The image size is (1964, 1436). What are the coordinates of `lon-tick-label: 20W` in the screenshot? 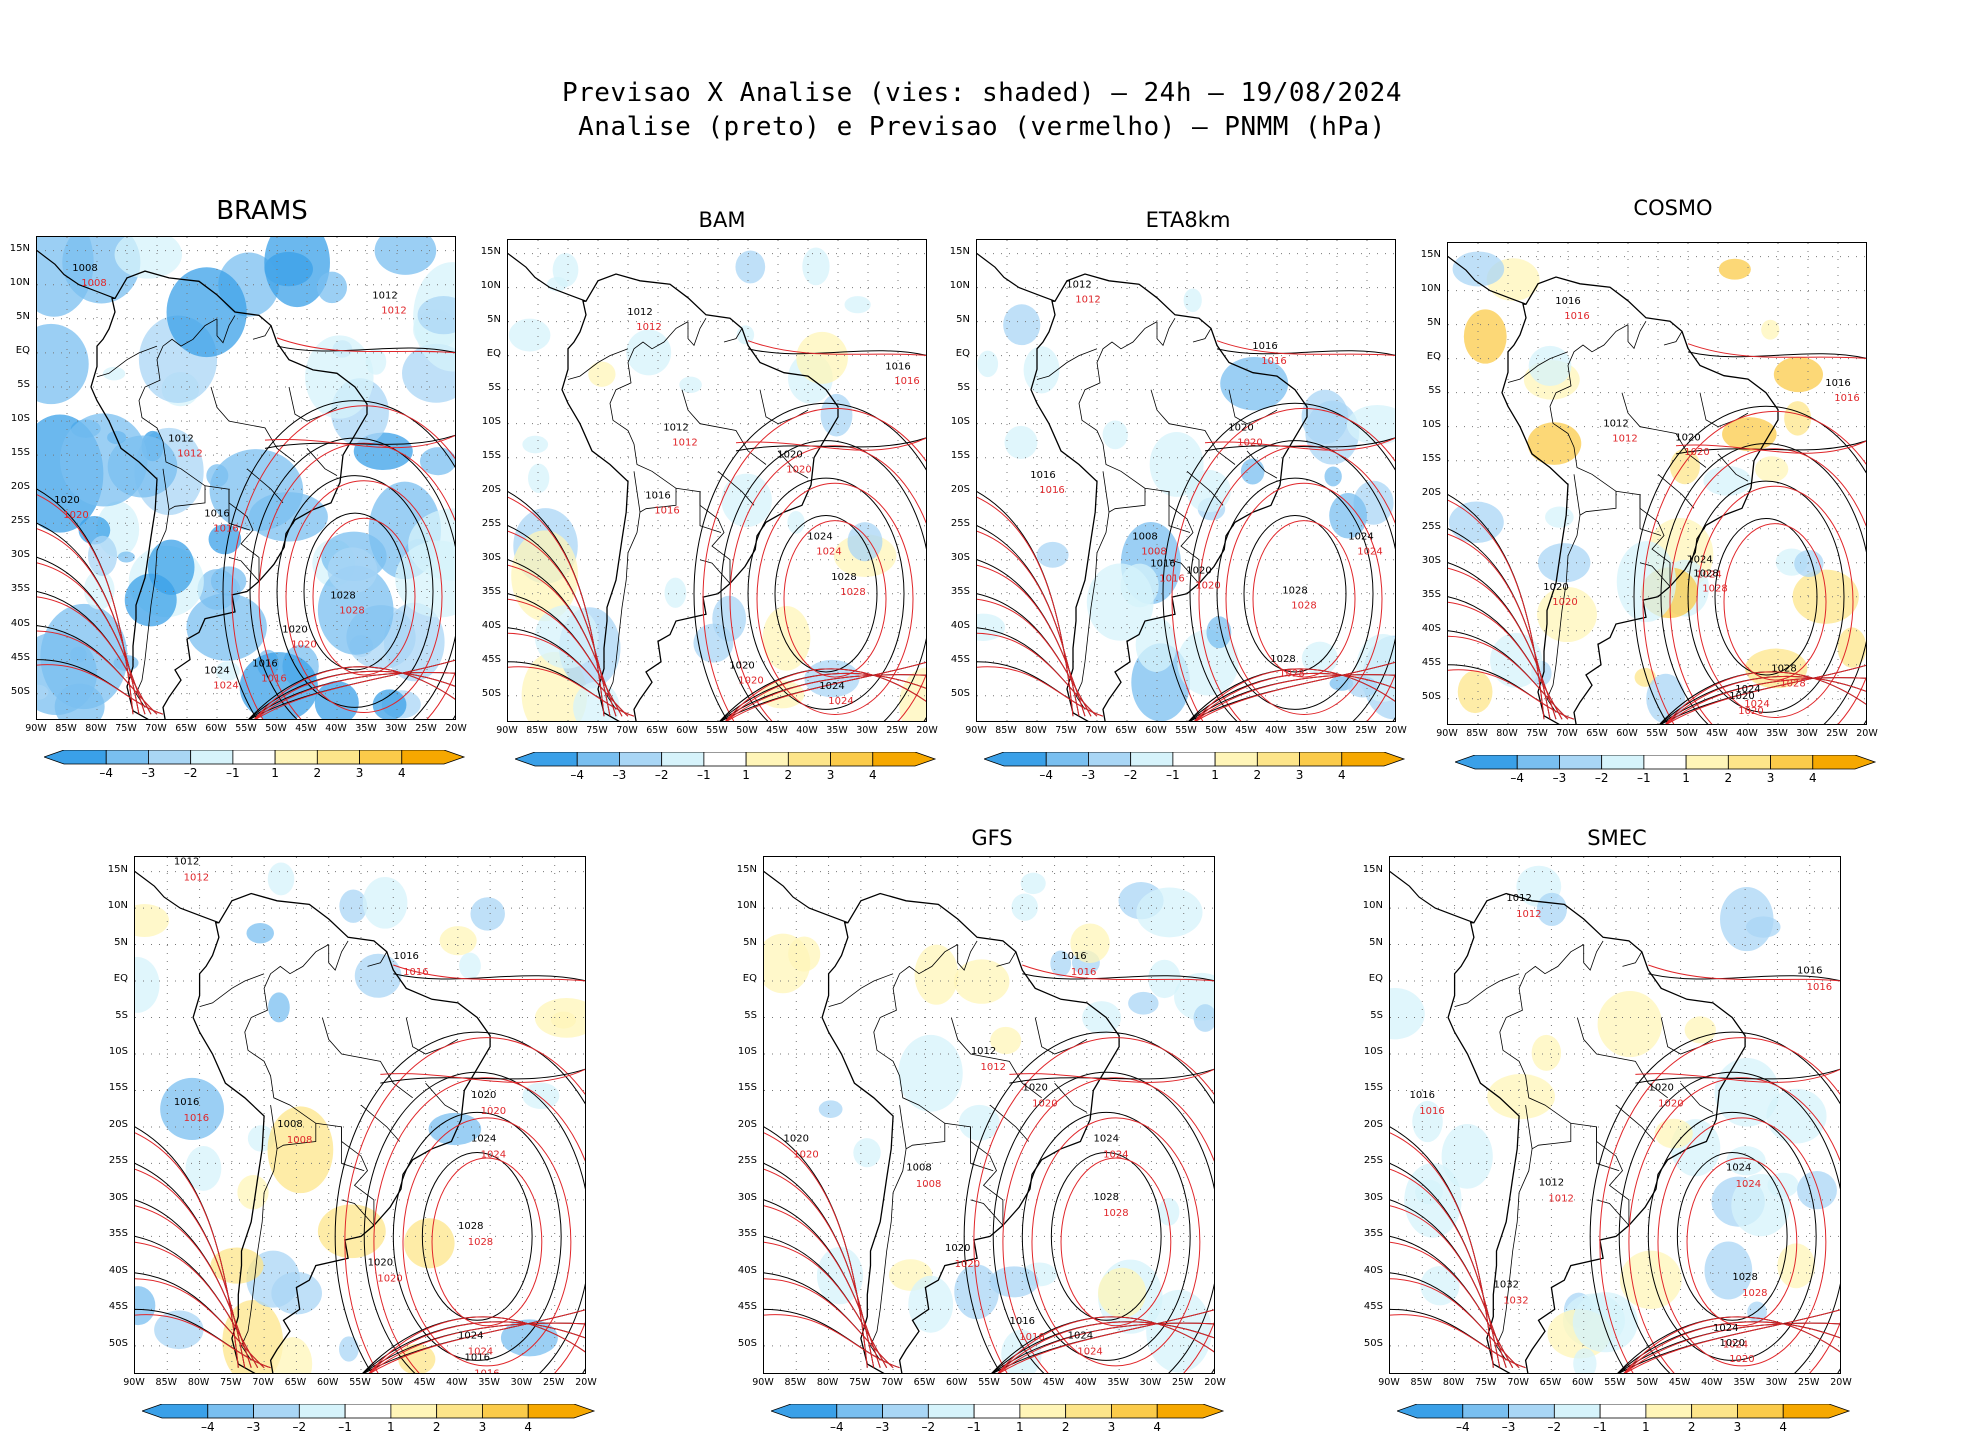 It's located at (1215, 1382).